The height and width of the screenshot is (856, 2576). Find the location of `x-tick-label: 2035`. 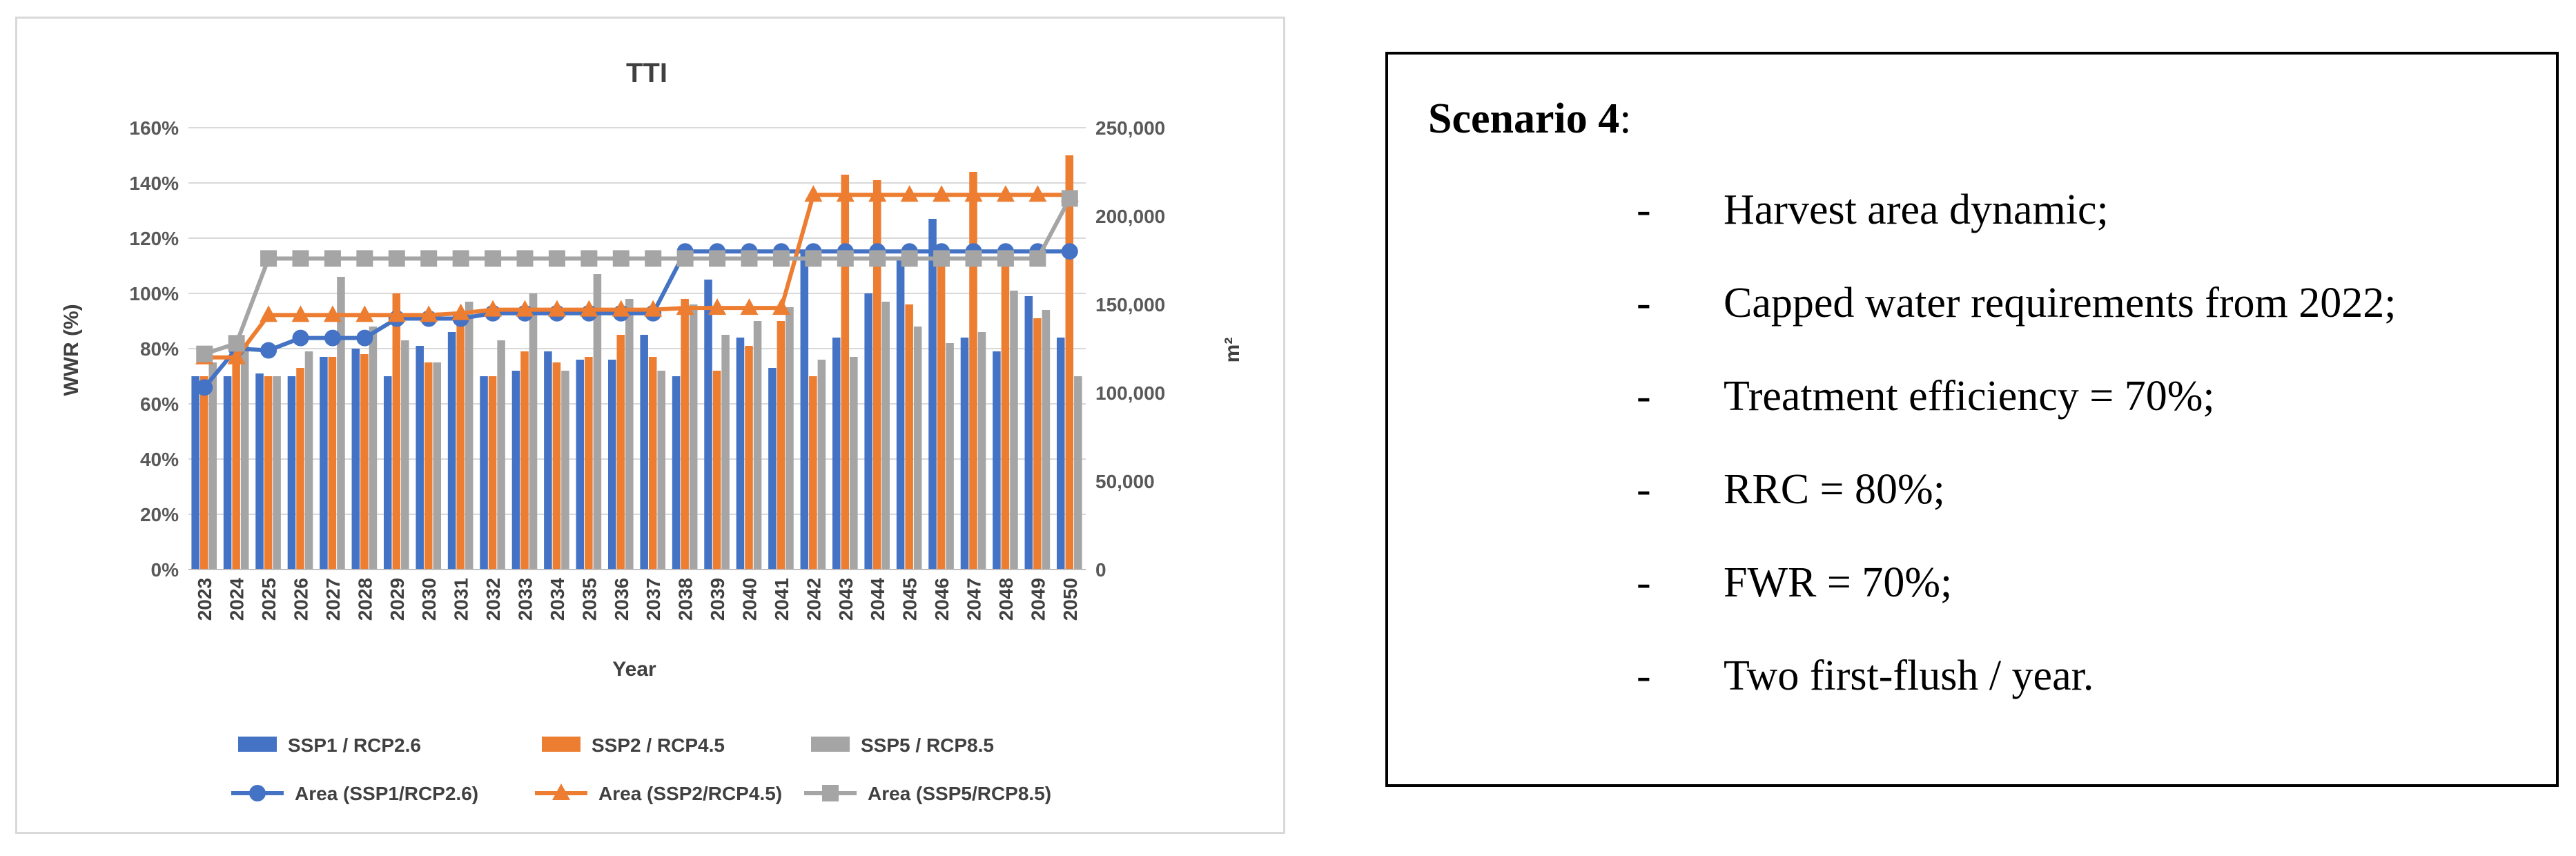

x-tick-label: 2035 is located at coordinates (589, 599).